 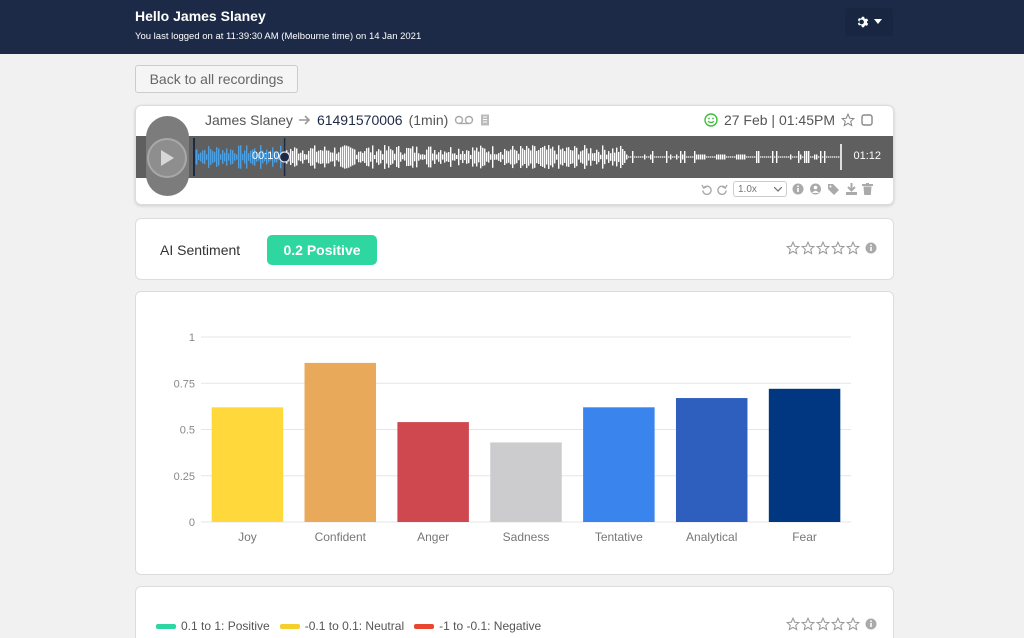 I want to click on sentiment-badge: 0.2 Positive, so click(x=322, y=250).